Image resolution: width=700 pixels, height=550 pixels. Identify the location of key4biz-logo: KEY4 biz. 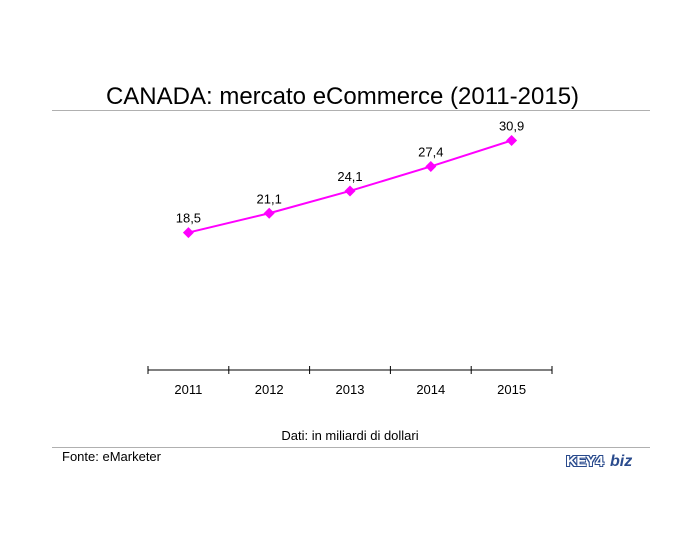
(604, 464).